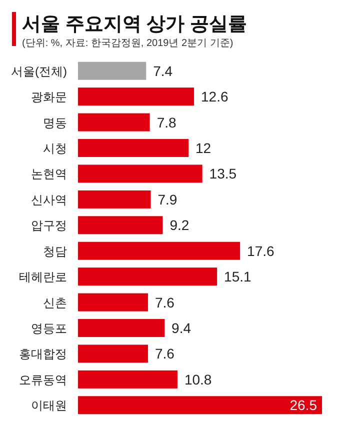  I want to click on data-label: 17.6, so click(261, 250).